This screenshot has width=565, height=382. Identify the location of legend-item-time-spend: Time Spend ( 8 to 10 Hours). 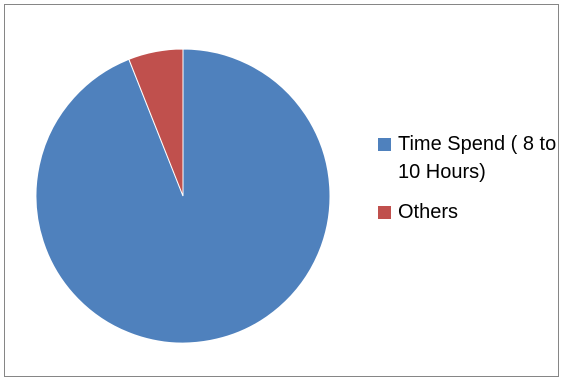
(468, 158).